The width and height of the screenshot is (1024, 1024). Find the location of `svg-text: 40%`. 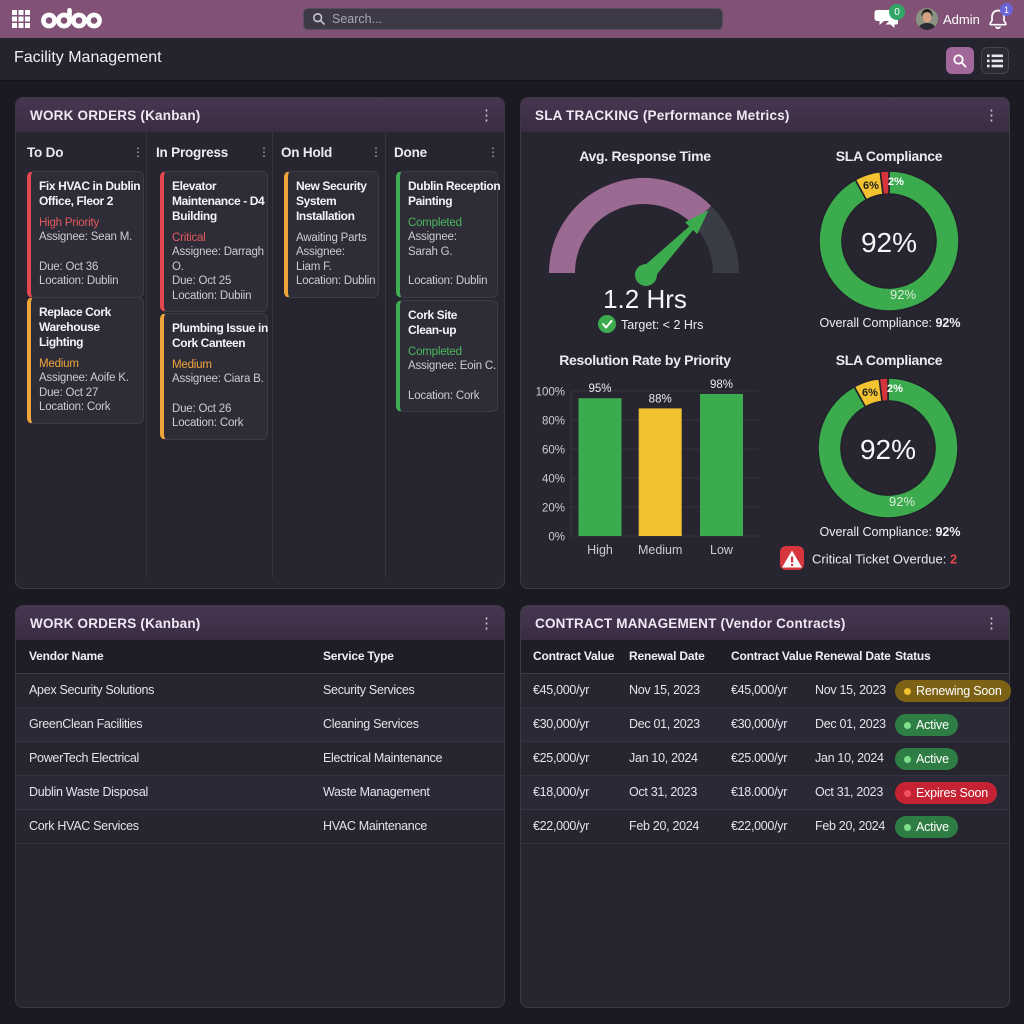

svg-text: 40% is located at coordinates (553, 480).